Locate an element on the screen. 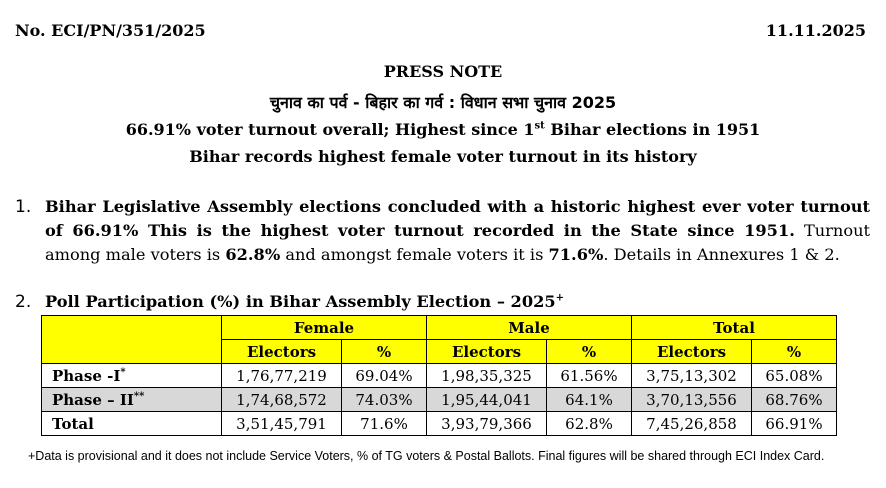  table-cell: 1,74,68,572 is located at coordinates (281, 399).